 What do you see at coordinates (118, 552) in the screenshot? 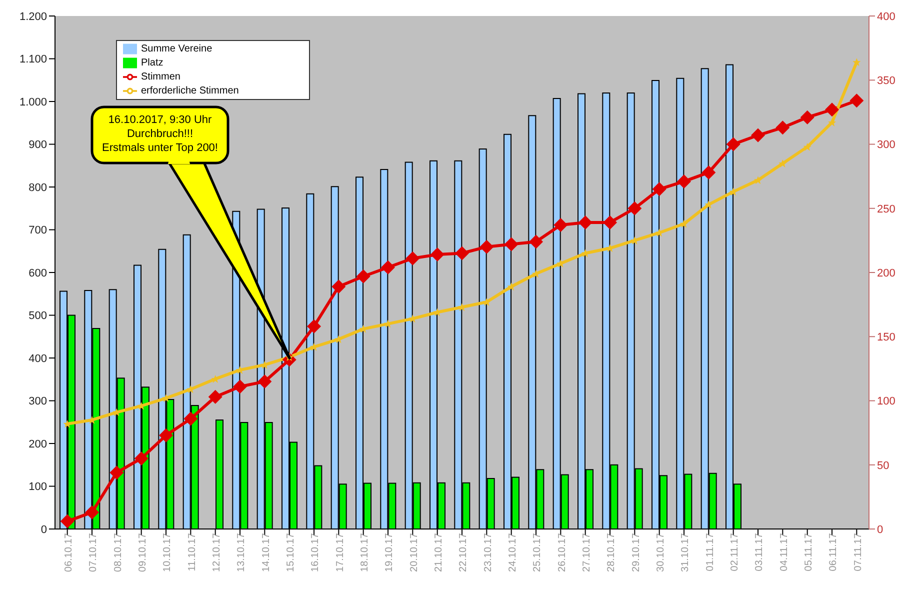
I see `x-tick-label: 08.10.17` at bounding box center [118, 552].